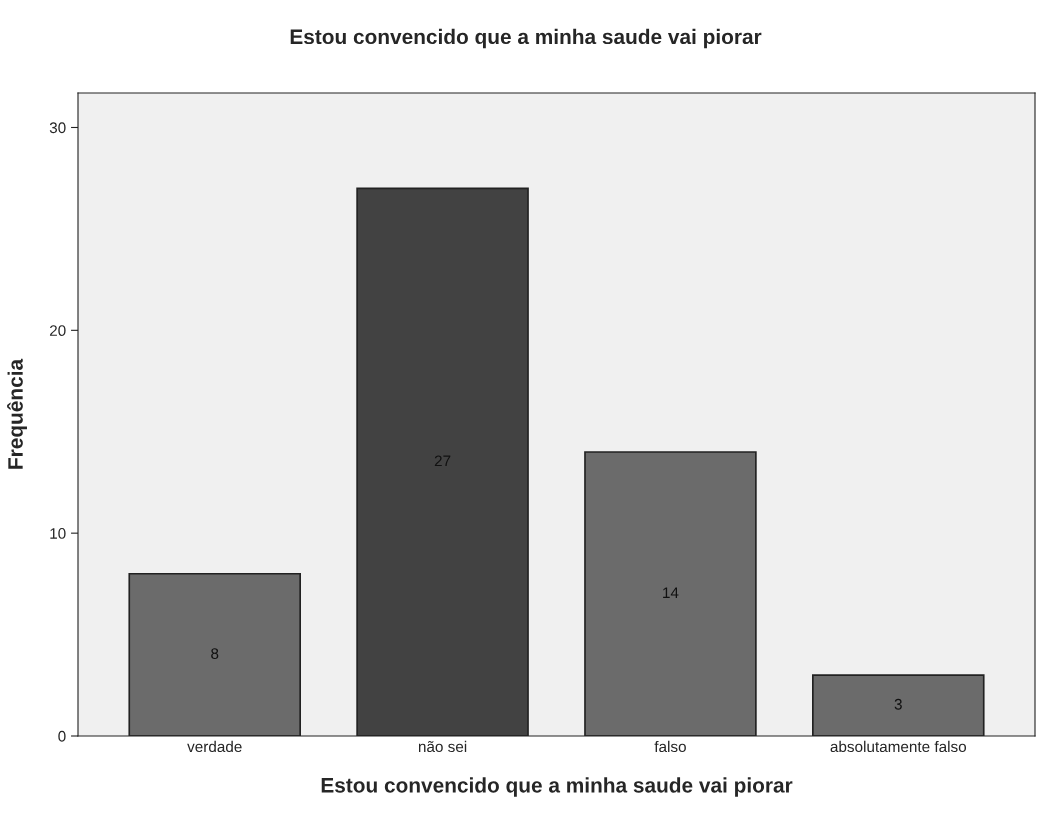  I want to click on data-label: 3, so click(898, 704).